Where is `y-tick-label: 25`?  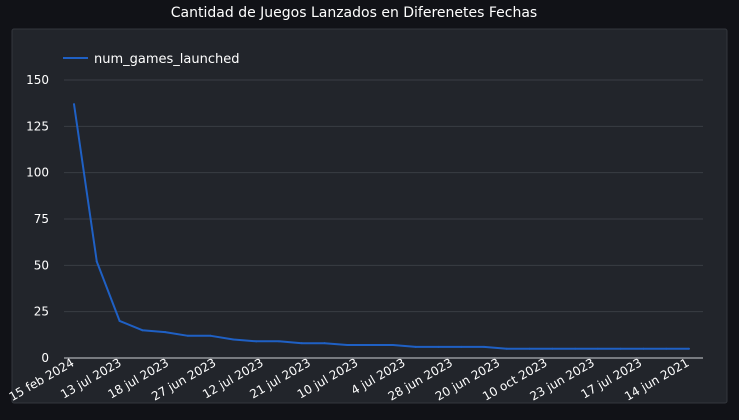 y-tick-label: 25 is located at coordinates (41, 312).